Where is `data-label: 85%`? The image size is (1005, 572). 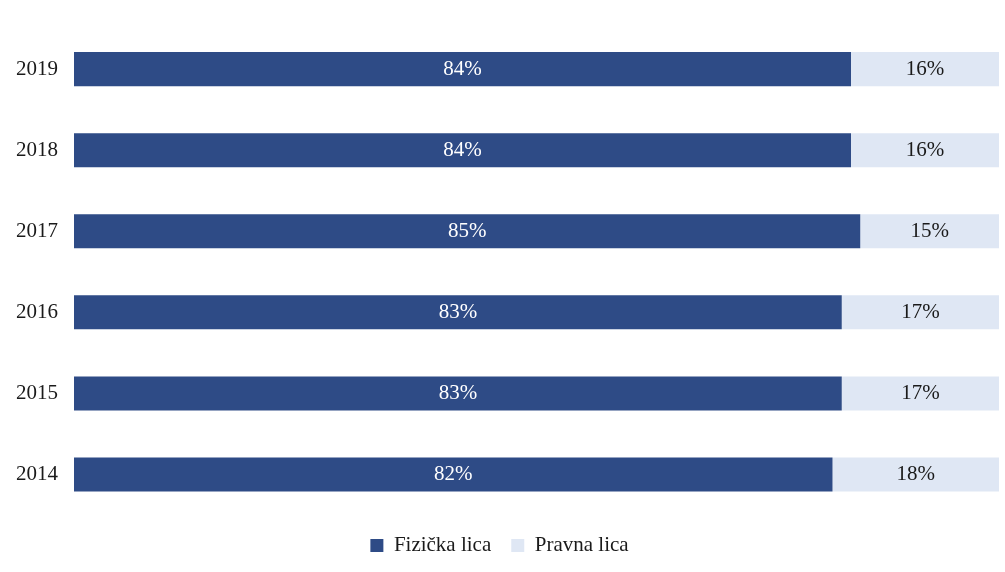 data-label: 85% is located at coordinates (467, 229).